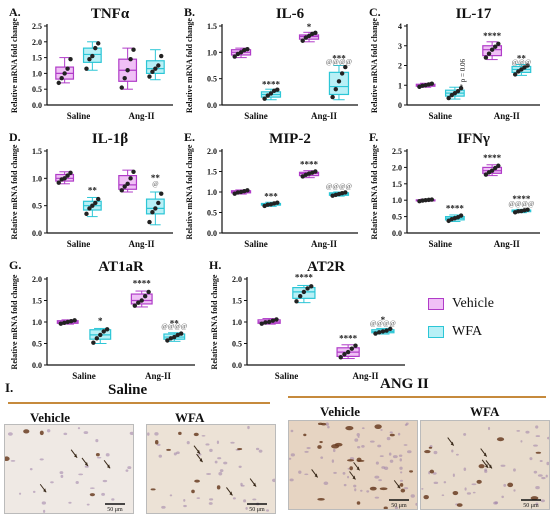 The width and height of the screenshot is (550, 515). Describe the element at coordinates (128, 390) in the screenshot. I see `section-title-saline: Saline` at that location.